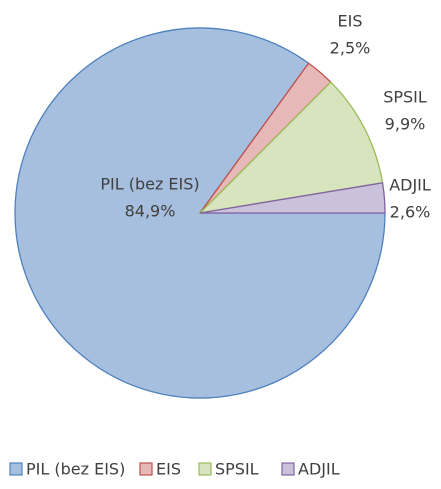 The height and width of the screenshot is (489, 441). Describe the element at coordinates (350, 48) in the screenshot. I see `slice-label-value: 2,5%` at that location.